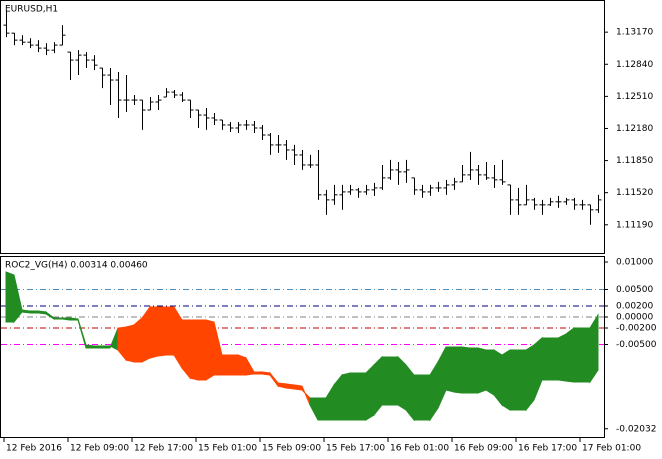 The image size is (662, 459). I want to click on y-tick-label: -0.00500, so click(636, 345).